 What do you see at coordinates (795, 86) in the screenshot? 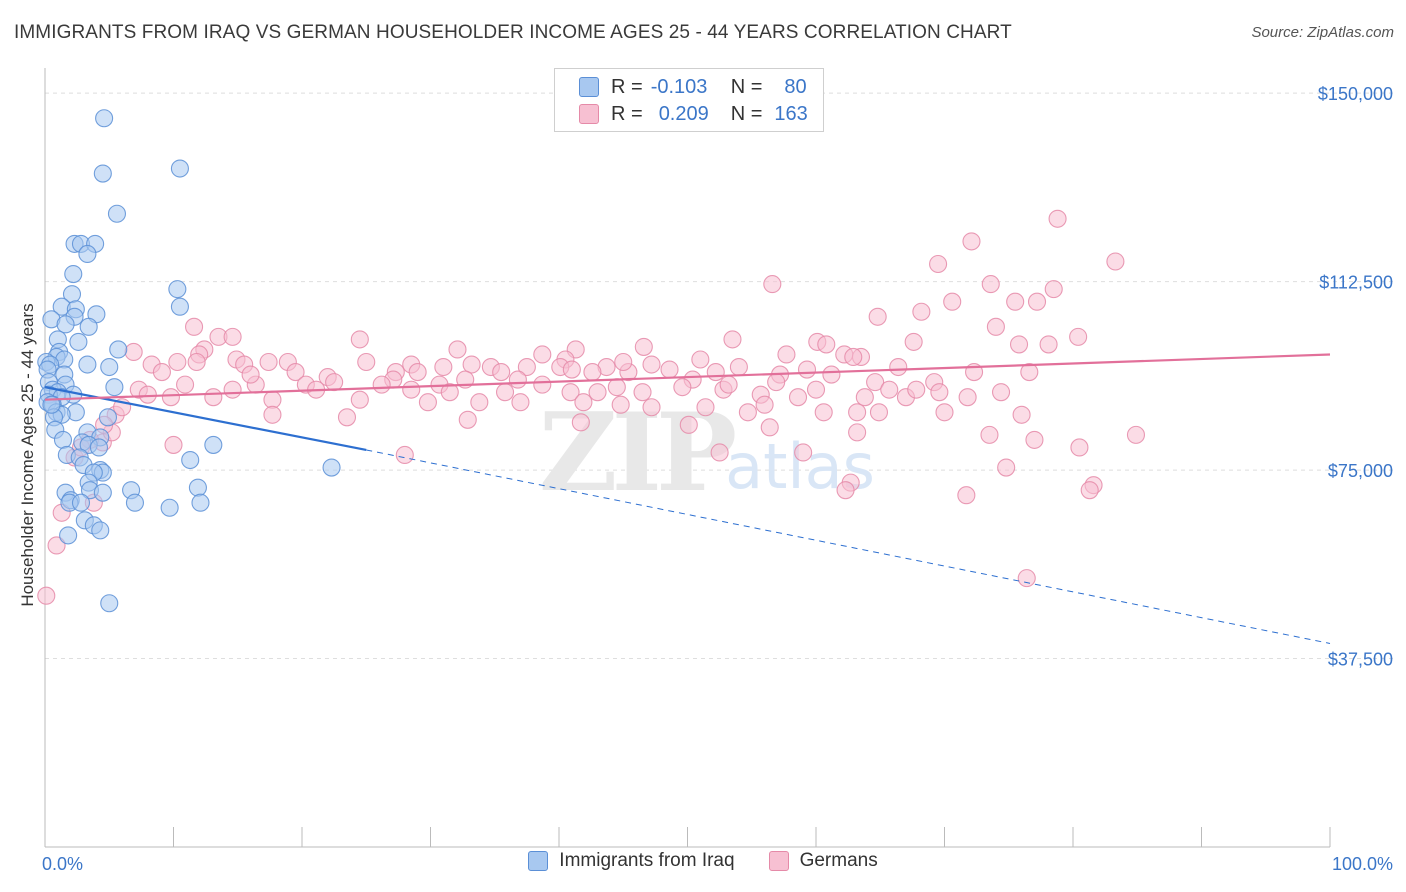
I see `legend-n-value: 80` at bounding box center [795, 86].